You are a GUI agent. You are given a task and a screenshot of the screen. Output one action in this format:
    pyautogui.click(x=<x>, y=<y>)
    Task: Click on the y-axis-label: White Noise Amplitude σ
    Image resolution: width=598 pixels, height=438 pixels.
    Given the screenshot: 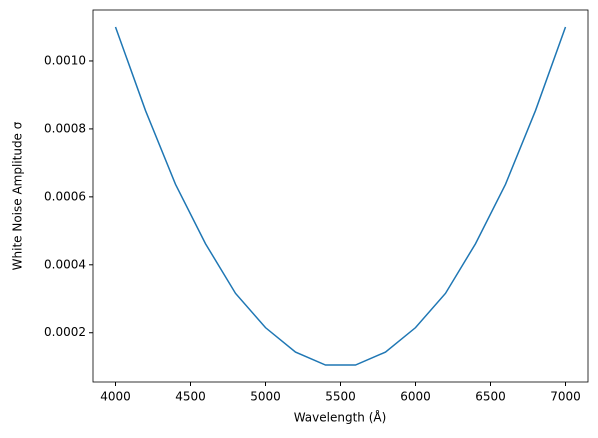 What is the action you would take?
    pyautogui.click(x=18, y=195)
    